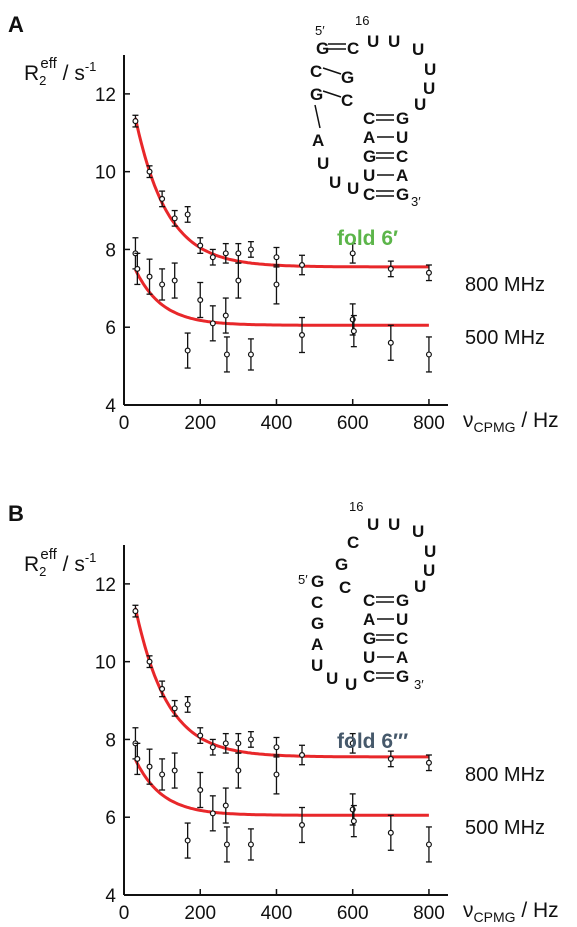  Describe the element at coordinates (402, 175) in the screenshot. I see `rna-a-nt: A` at that location.